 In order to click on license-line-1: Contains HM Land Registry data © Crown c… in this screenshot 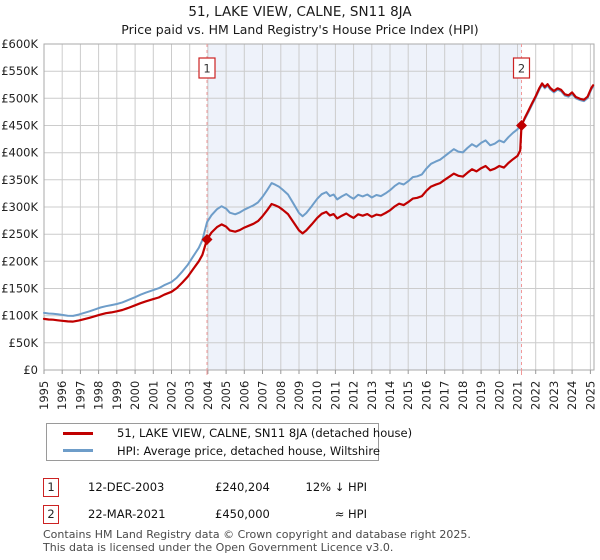, I will do `click(257, 534)`.